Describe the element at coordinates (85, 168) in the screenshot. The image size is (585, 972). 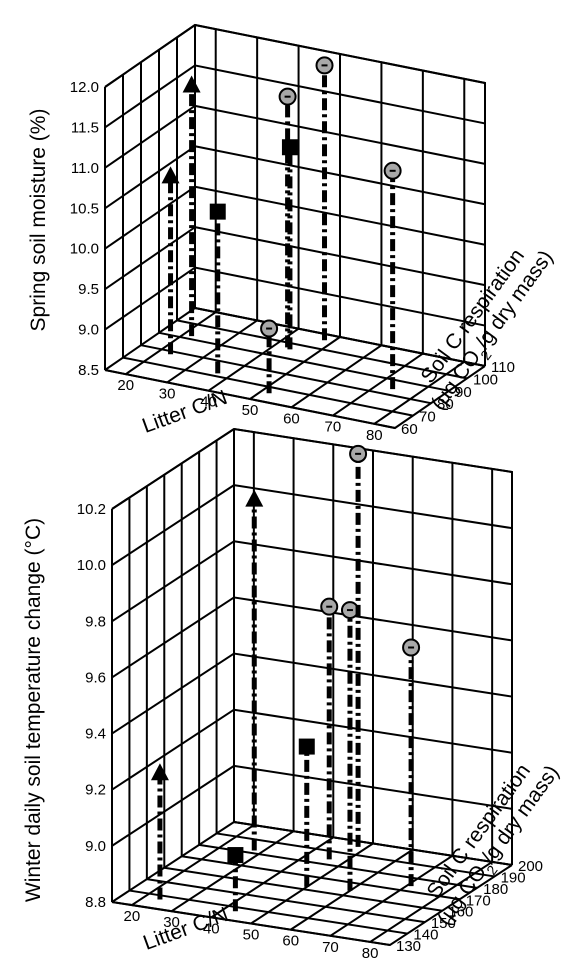
I see `y-tick-label: 11.0` at that location.